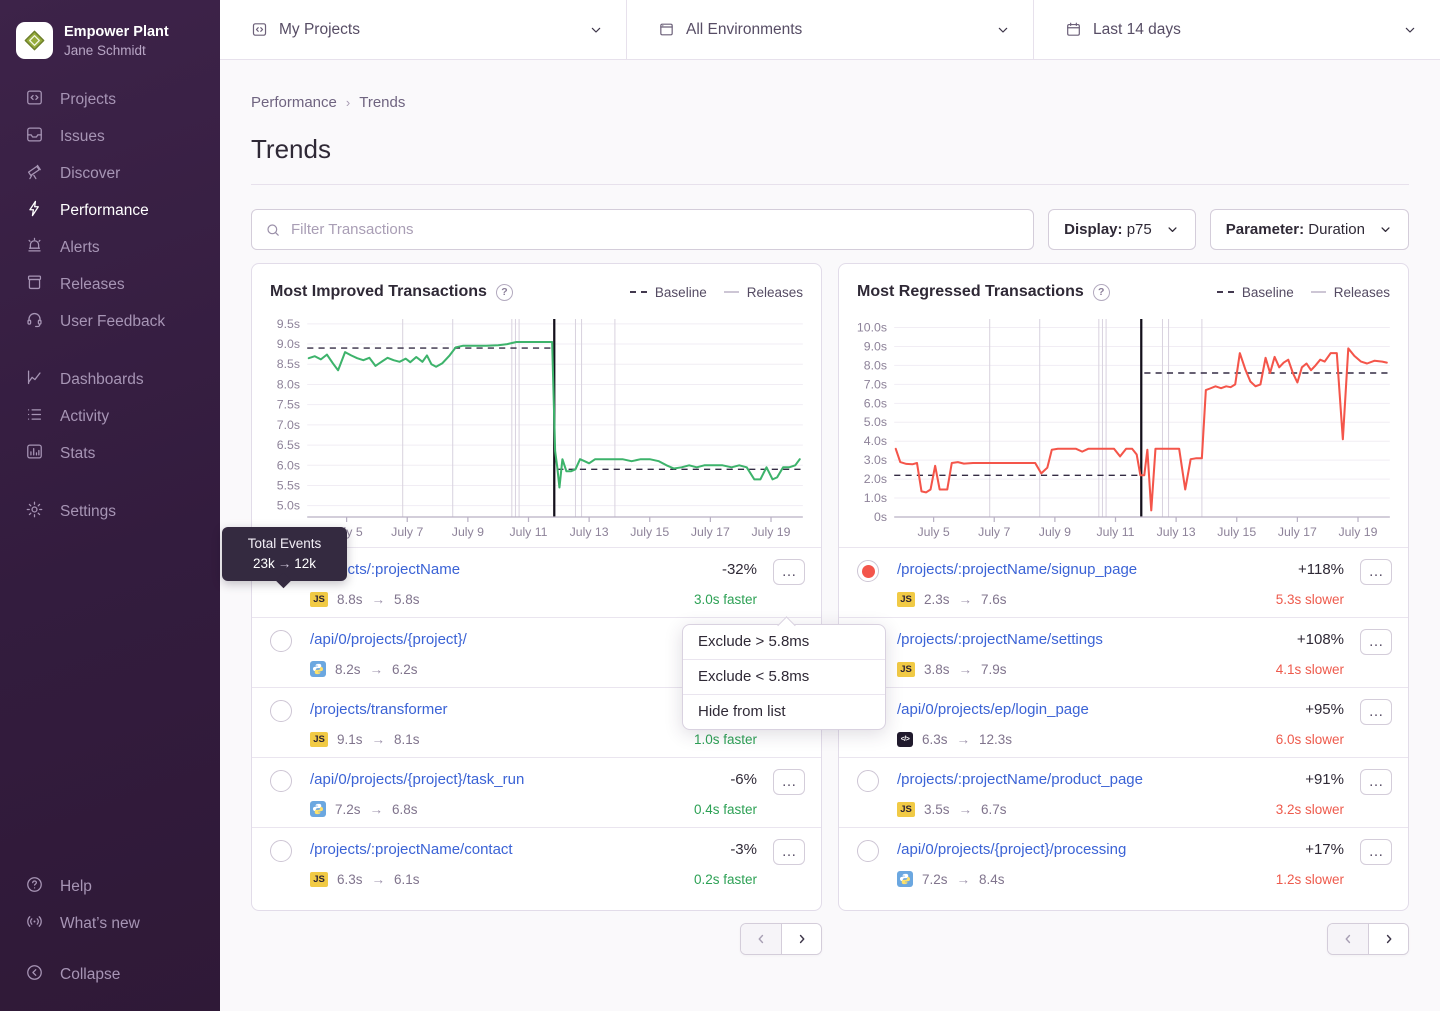 The height and width of the screenshot is (1011, 1440). Describe the element at coordinates (1309, 879) in the screenshot. I see `trend-delta: 1.2s slower` at that location.